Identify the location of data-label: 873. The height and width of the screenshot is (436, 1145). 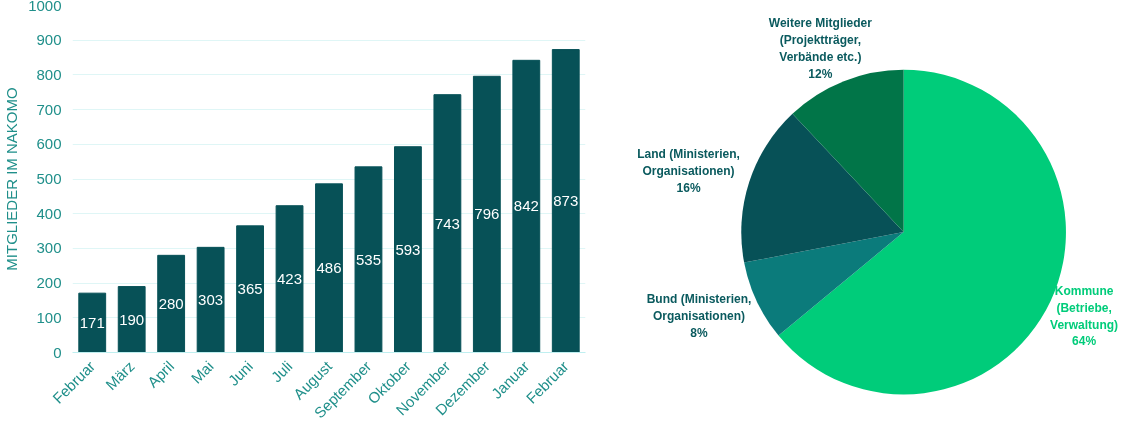
(566, 201).